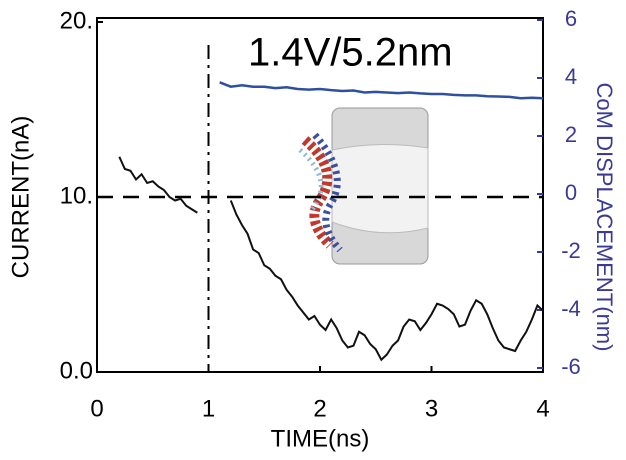 This screenshot has height=460, width=626. What do you see at coordinates (431, 408) in the screenshot?
I see `x-tick-label: 3` at bounding box center [431, 408].